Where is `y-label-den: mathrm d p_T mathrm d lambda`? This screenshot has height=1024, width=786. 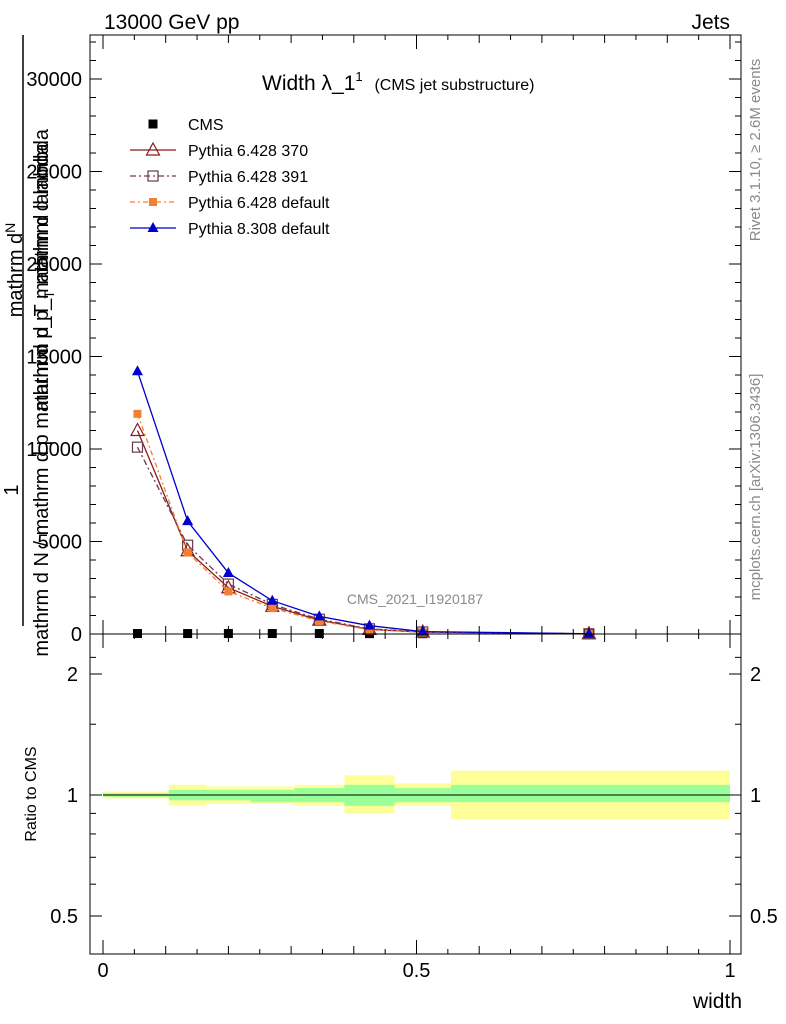
y-label-den: mathrm d p_T mathrm d lambda is located at coordinates (44, 269).